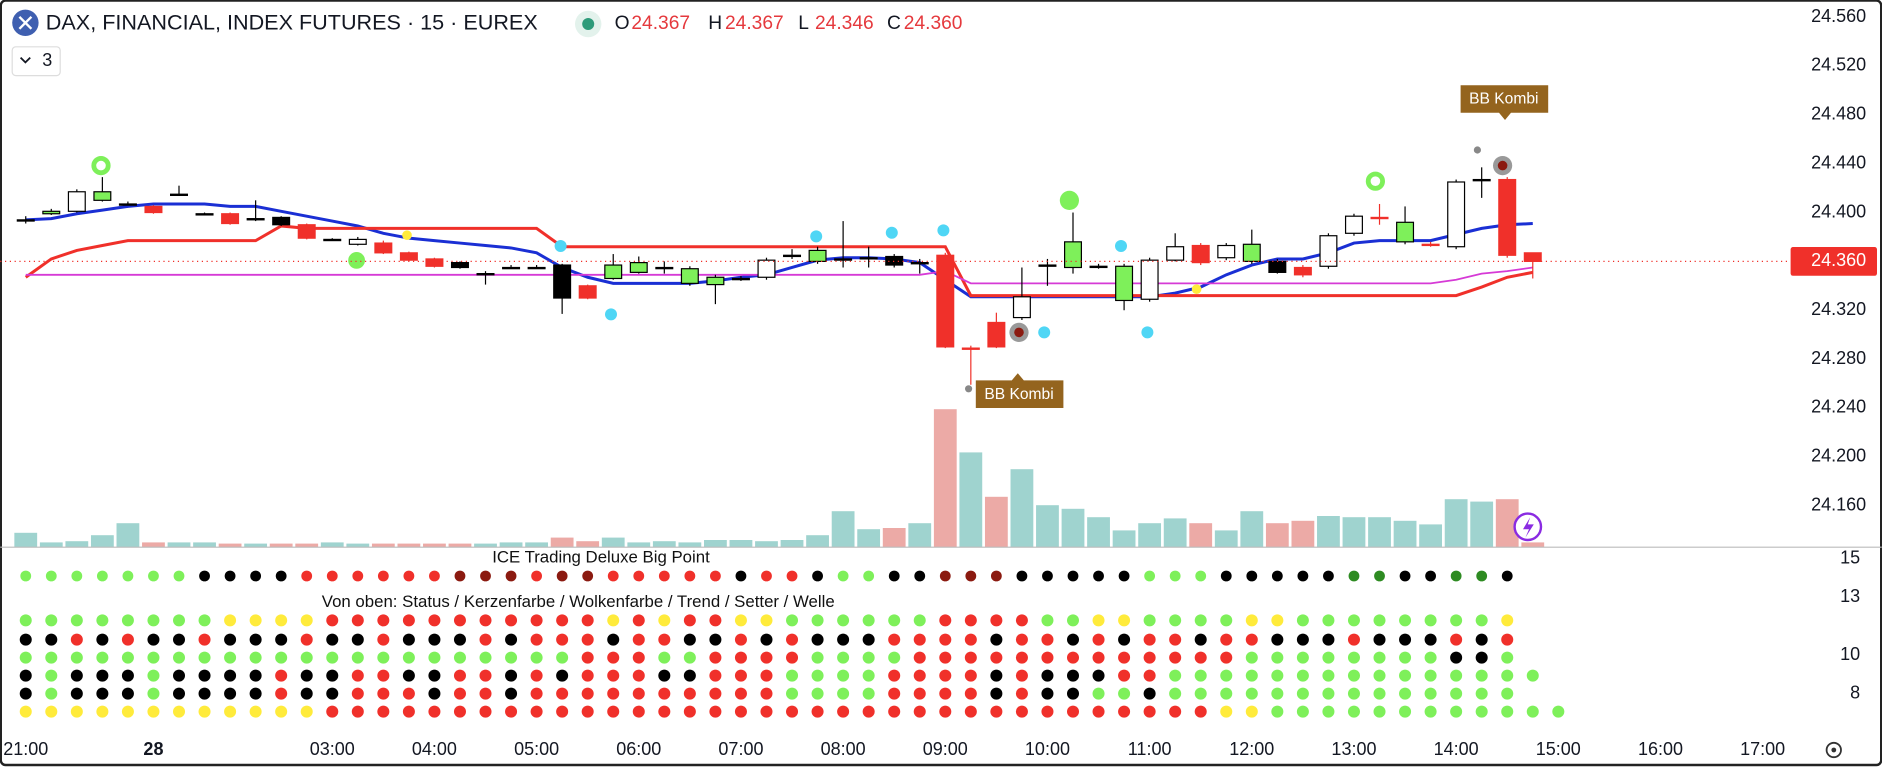 This screenshot has height=774, width=1882. Describe the element at coordinates (1353, 749) in the screenshot. I see `x-tick-label: 13:00` at that location.